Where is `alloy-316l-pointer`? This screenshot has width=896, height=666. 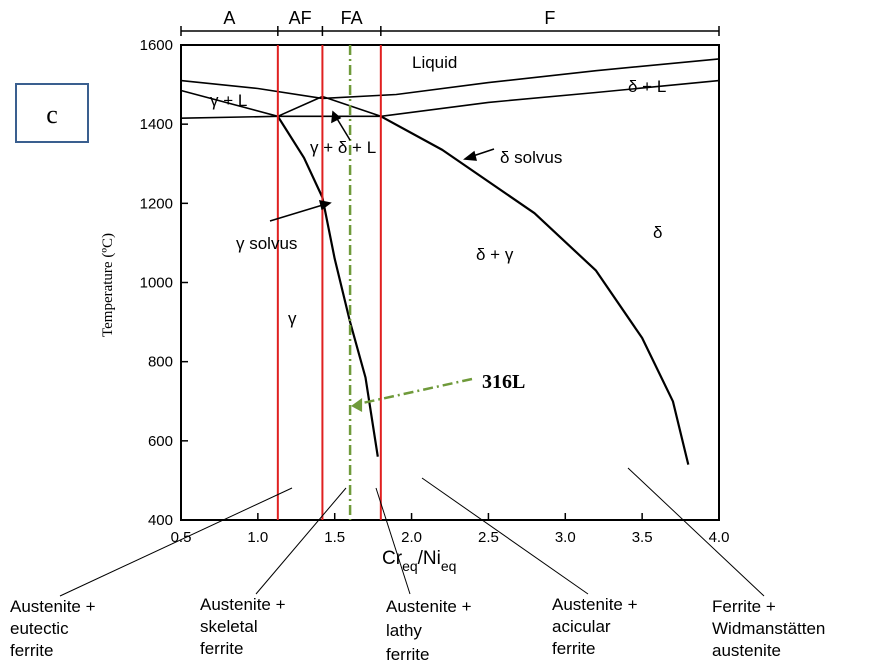
alloy-316l-pointer is located at coordinates (415, 391).